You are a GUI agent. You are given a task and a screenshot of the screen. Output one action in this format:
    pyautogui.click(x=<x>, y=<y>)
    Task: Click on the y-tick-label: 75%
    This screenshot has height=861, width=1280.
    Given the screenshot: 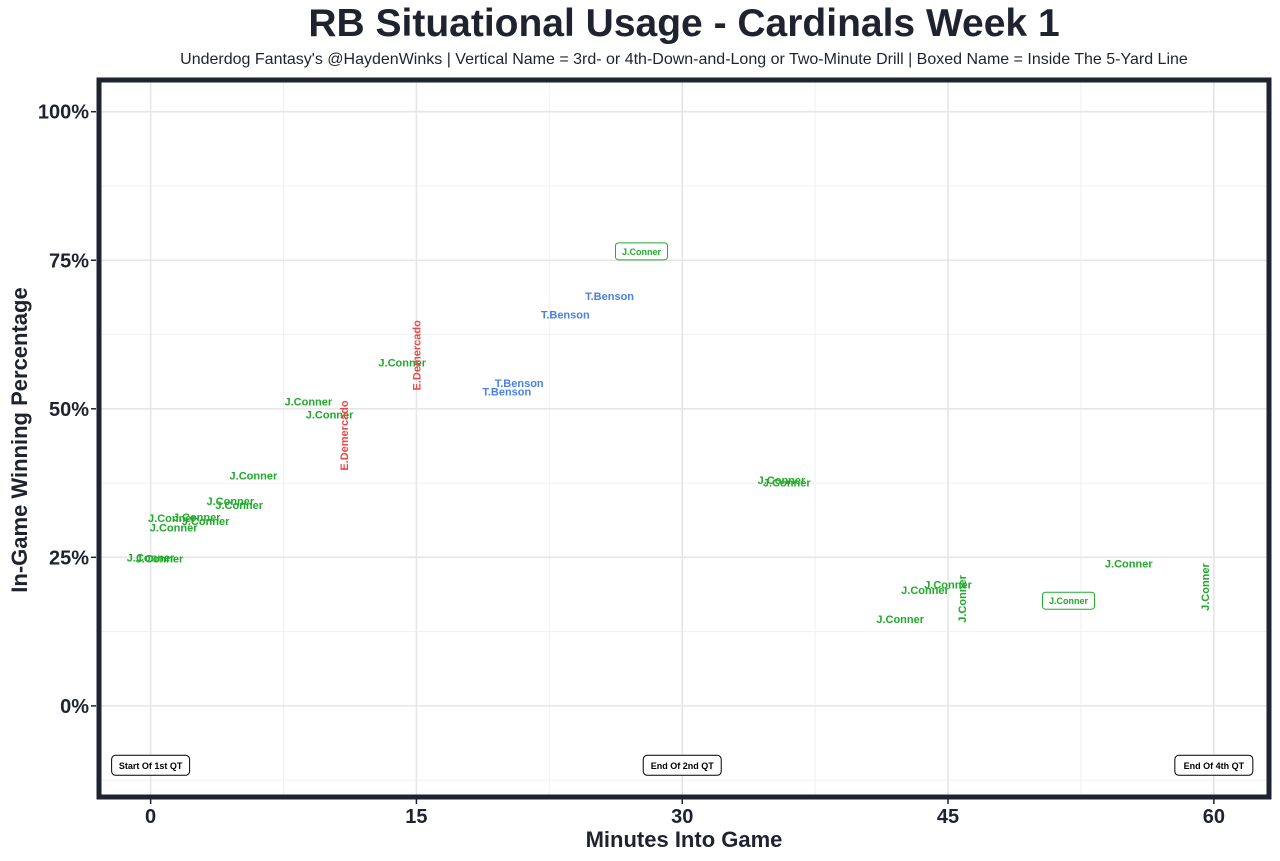 What is the action you would take?
    pyautogui.click(x=69, y=261)
    